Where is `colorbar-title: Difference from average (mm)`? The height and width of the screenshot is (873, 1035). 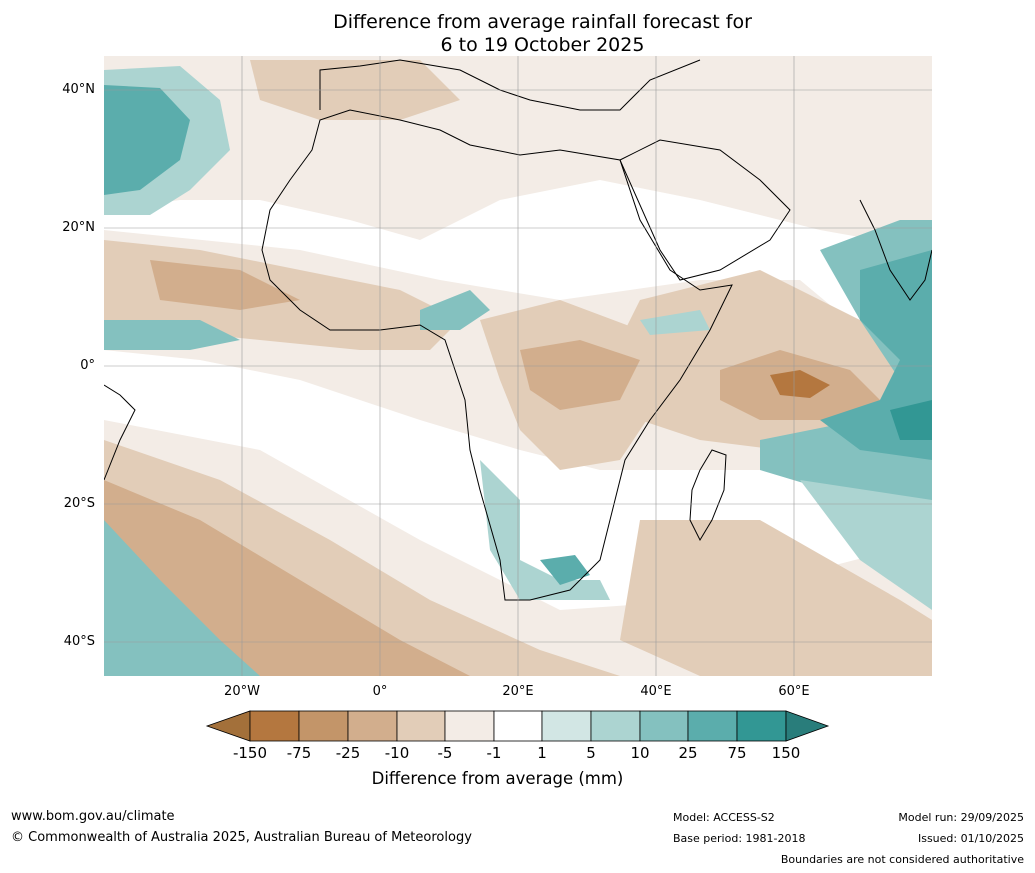 colorbar-title: Difference from average (mm) is located at coordinates (497, 778).